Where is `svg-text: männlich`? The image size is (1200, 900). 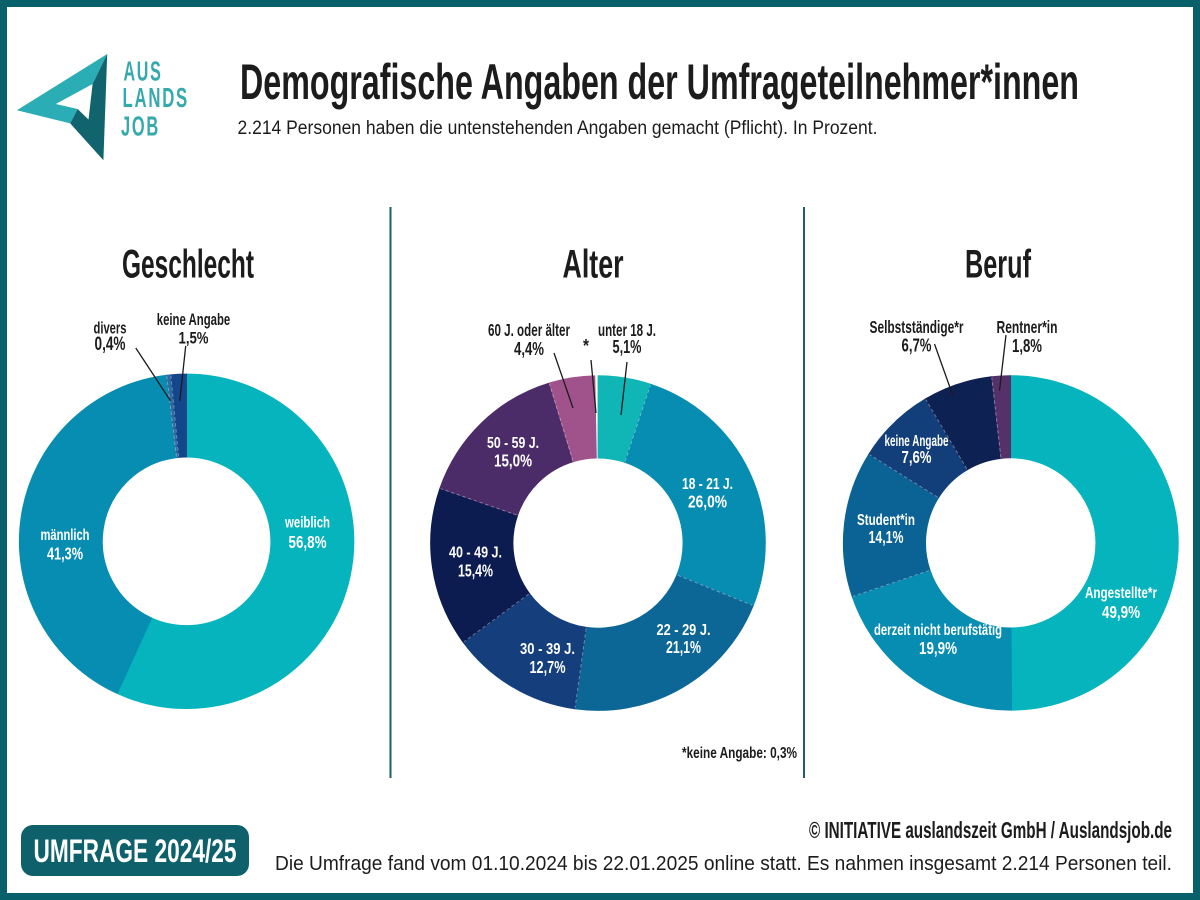 svg-text: männlich is located at coordinates (65, 535).